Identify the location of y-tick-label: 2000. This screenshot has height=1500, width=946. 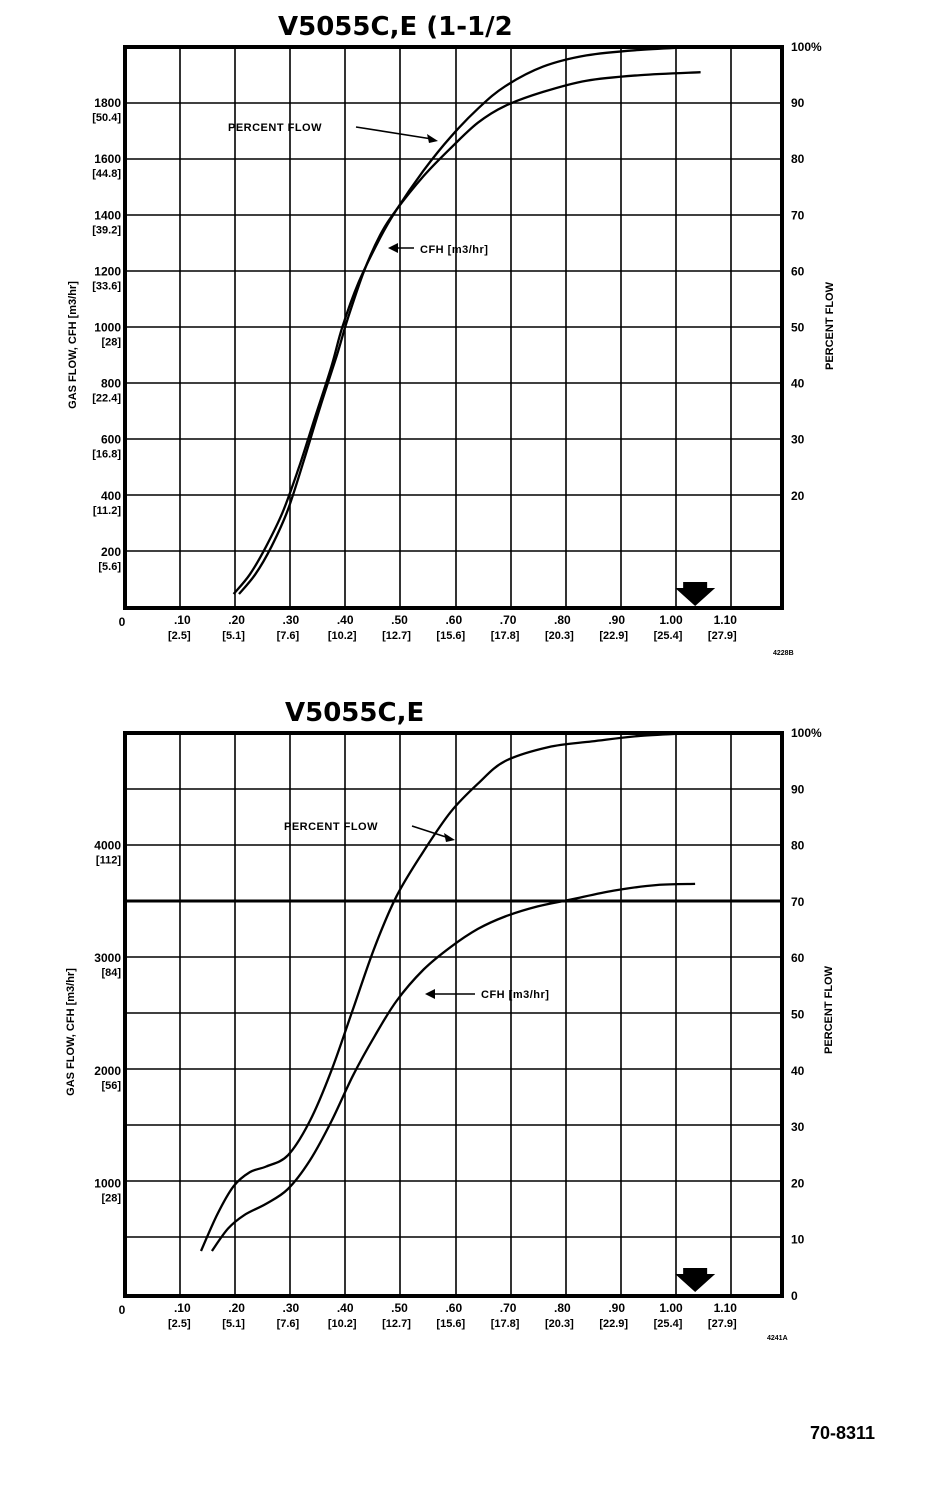
(107, 1071).